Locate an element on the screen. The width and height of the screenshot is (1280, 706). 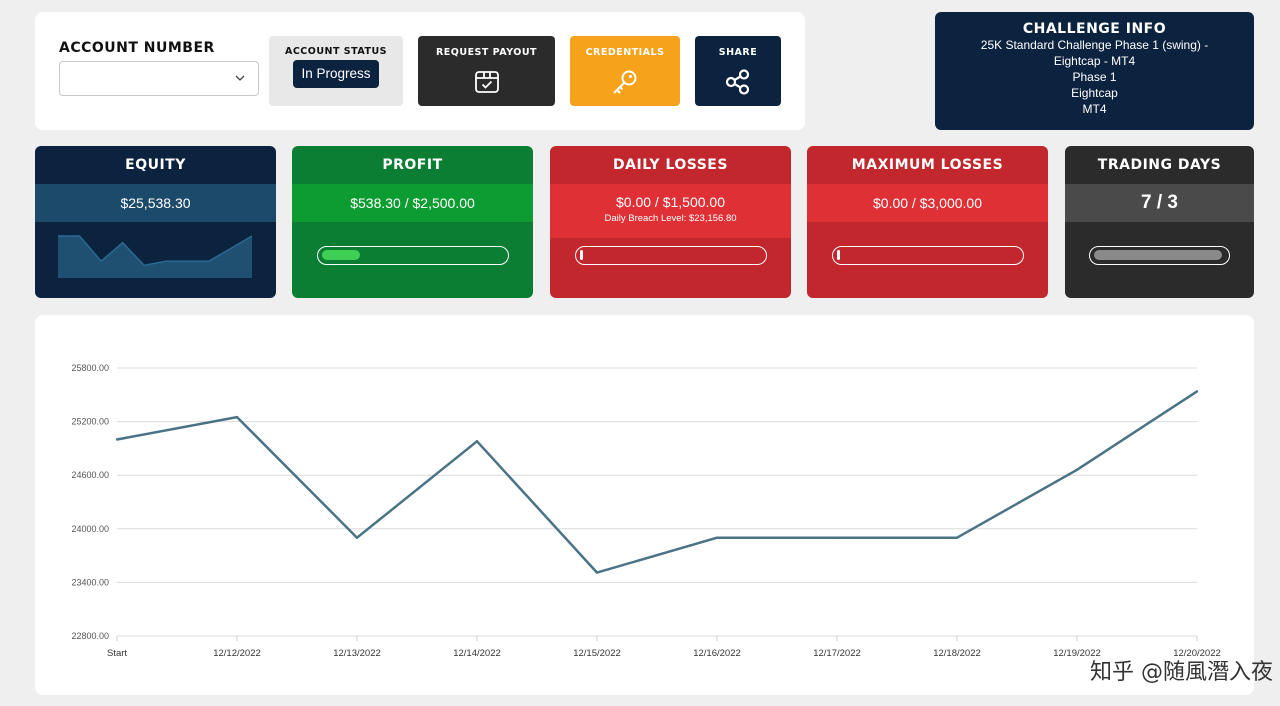
daily-losses-title: DAILY LOSSES is located at coordinates (670, 165).